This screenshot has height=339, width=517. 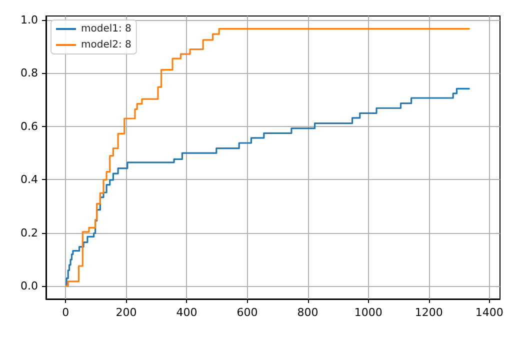 What do you see at coordinates (29, 286) in the screenshot?
I see `y-tick-label: 0.0` at bounding box center [29, 286].